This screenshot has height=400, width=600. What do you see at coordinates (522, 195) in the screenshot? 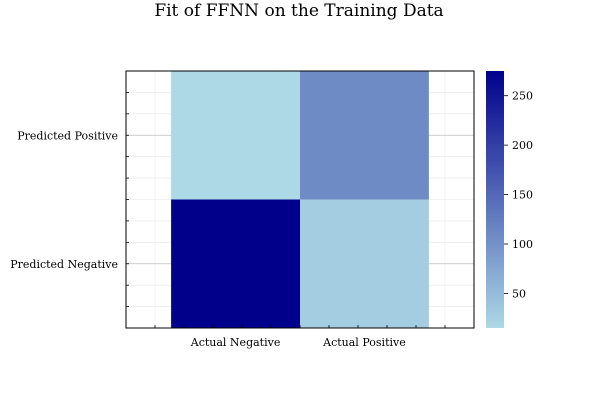
I see `colorbar-tick-label: 150` at bounding box center [522, 195].